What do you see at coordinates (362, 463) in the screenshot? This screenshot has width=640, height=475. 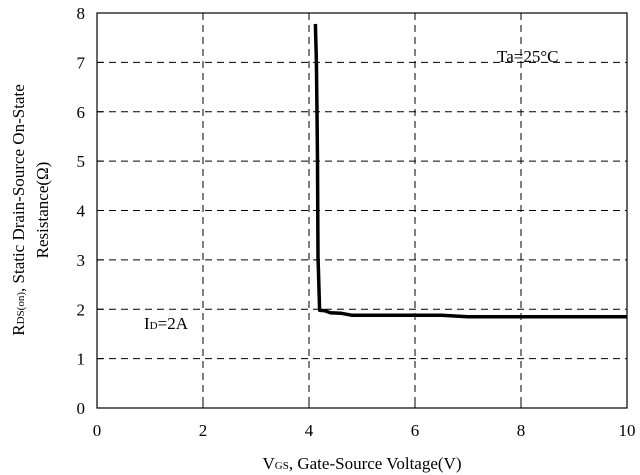 I see `x-axis-label: VGS, Gate-Source Voltage(V)` at bounding box center [362, 463].